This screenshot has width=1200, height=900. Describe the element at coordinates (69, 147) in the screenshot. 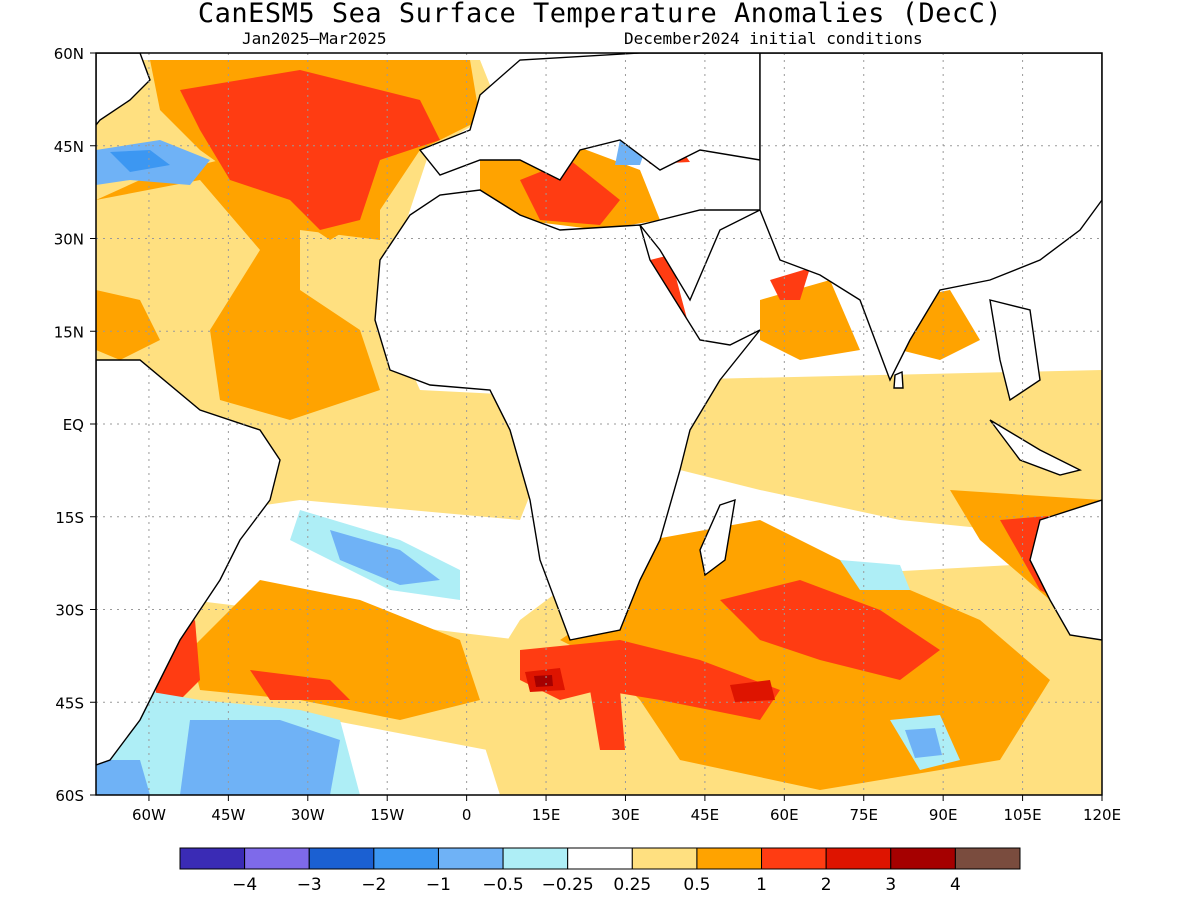

I see `lat-tick-label: 45N` at that location.